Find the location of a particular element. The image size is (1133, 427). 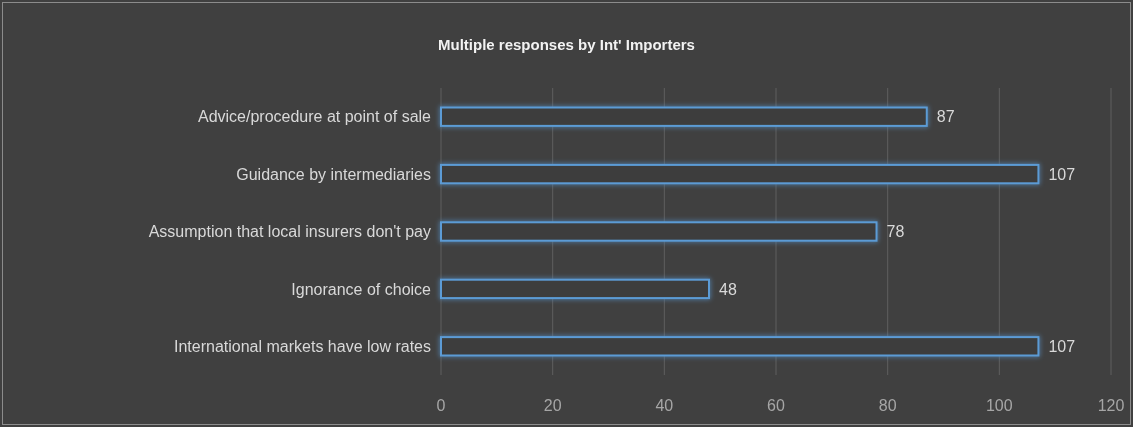

data-label: 78 is located at coordinates (895, 232).